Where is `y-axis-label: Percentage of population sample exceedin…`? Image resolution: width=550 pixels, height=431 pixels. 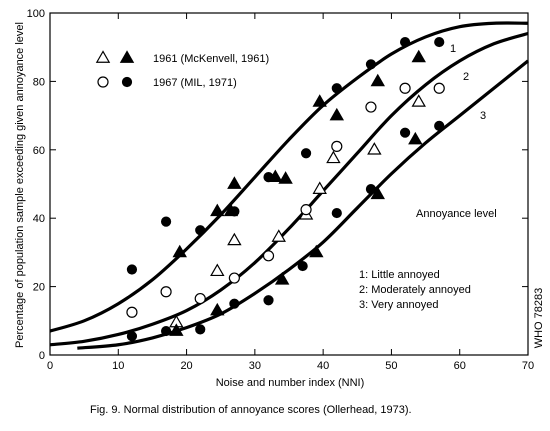 y-axis-label: Percentage of population sample exceedin… is located at coordinates (20, 185).